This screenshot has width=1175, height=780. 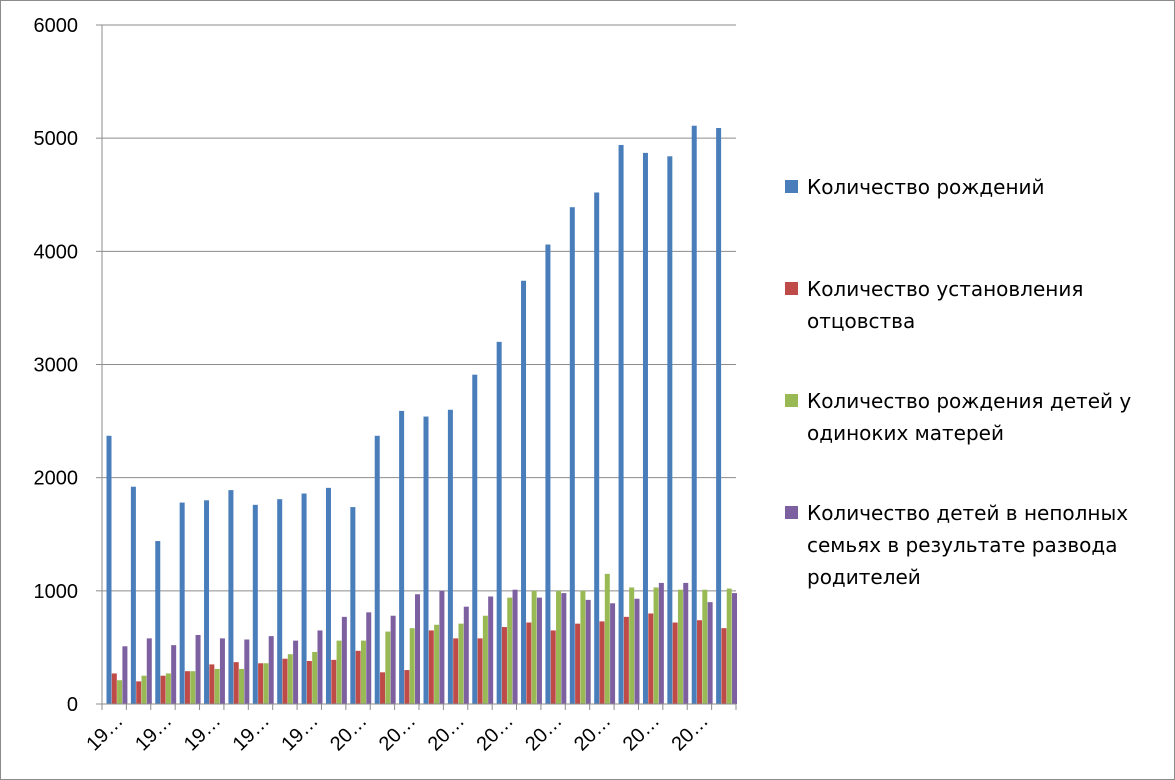 What do you see at coordinates (56, 26) in the screenshot?
I see `y-tick-label-6000: 6000` at bounding box center [56, 26].